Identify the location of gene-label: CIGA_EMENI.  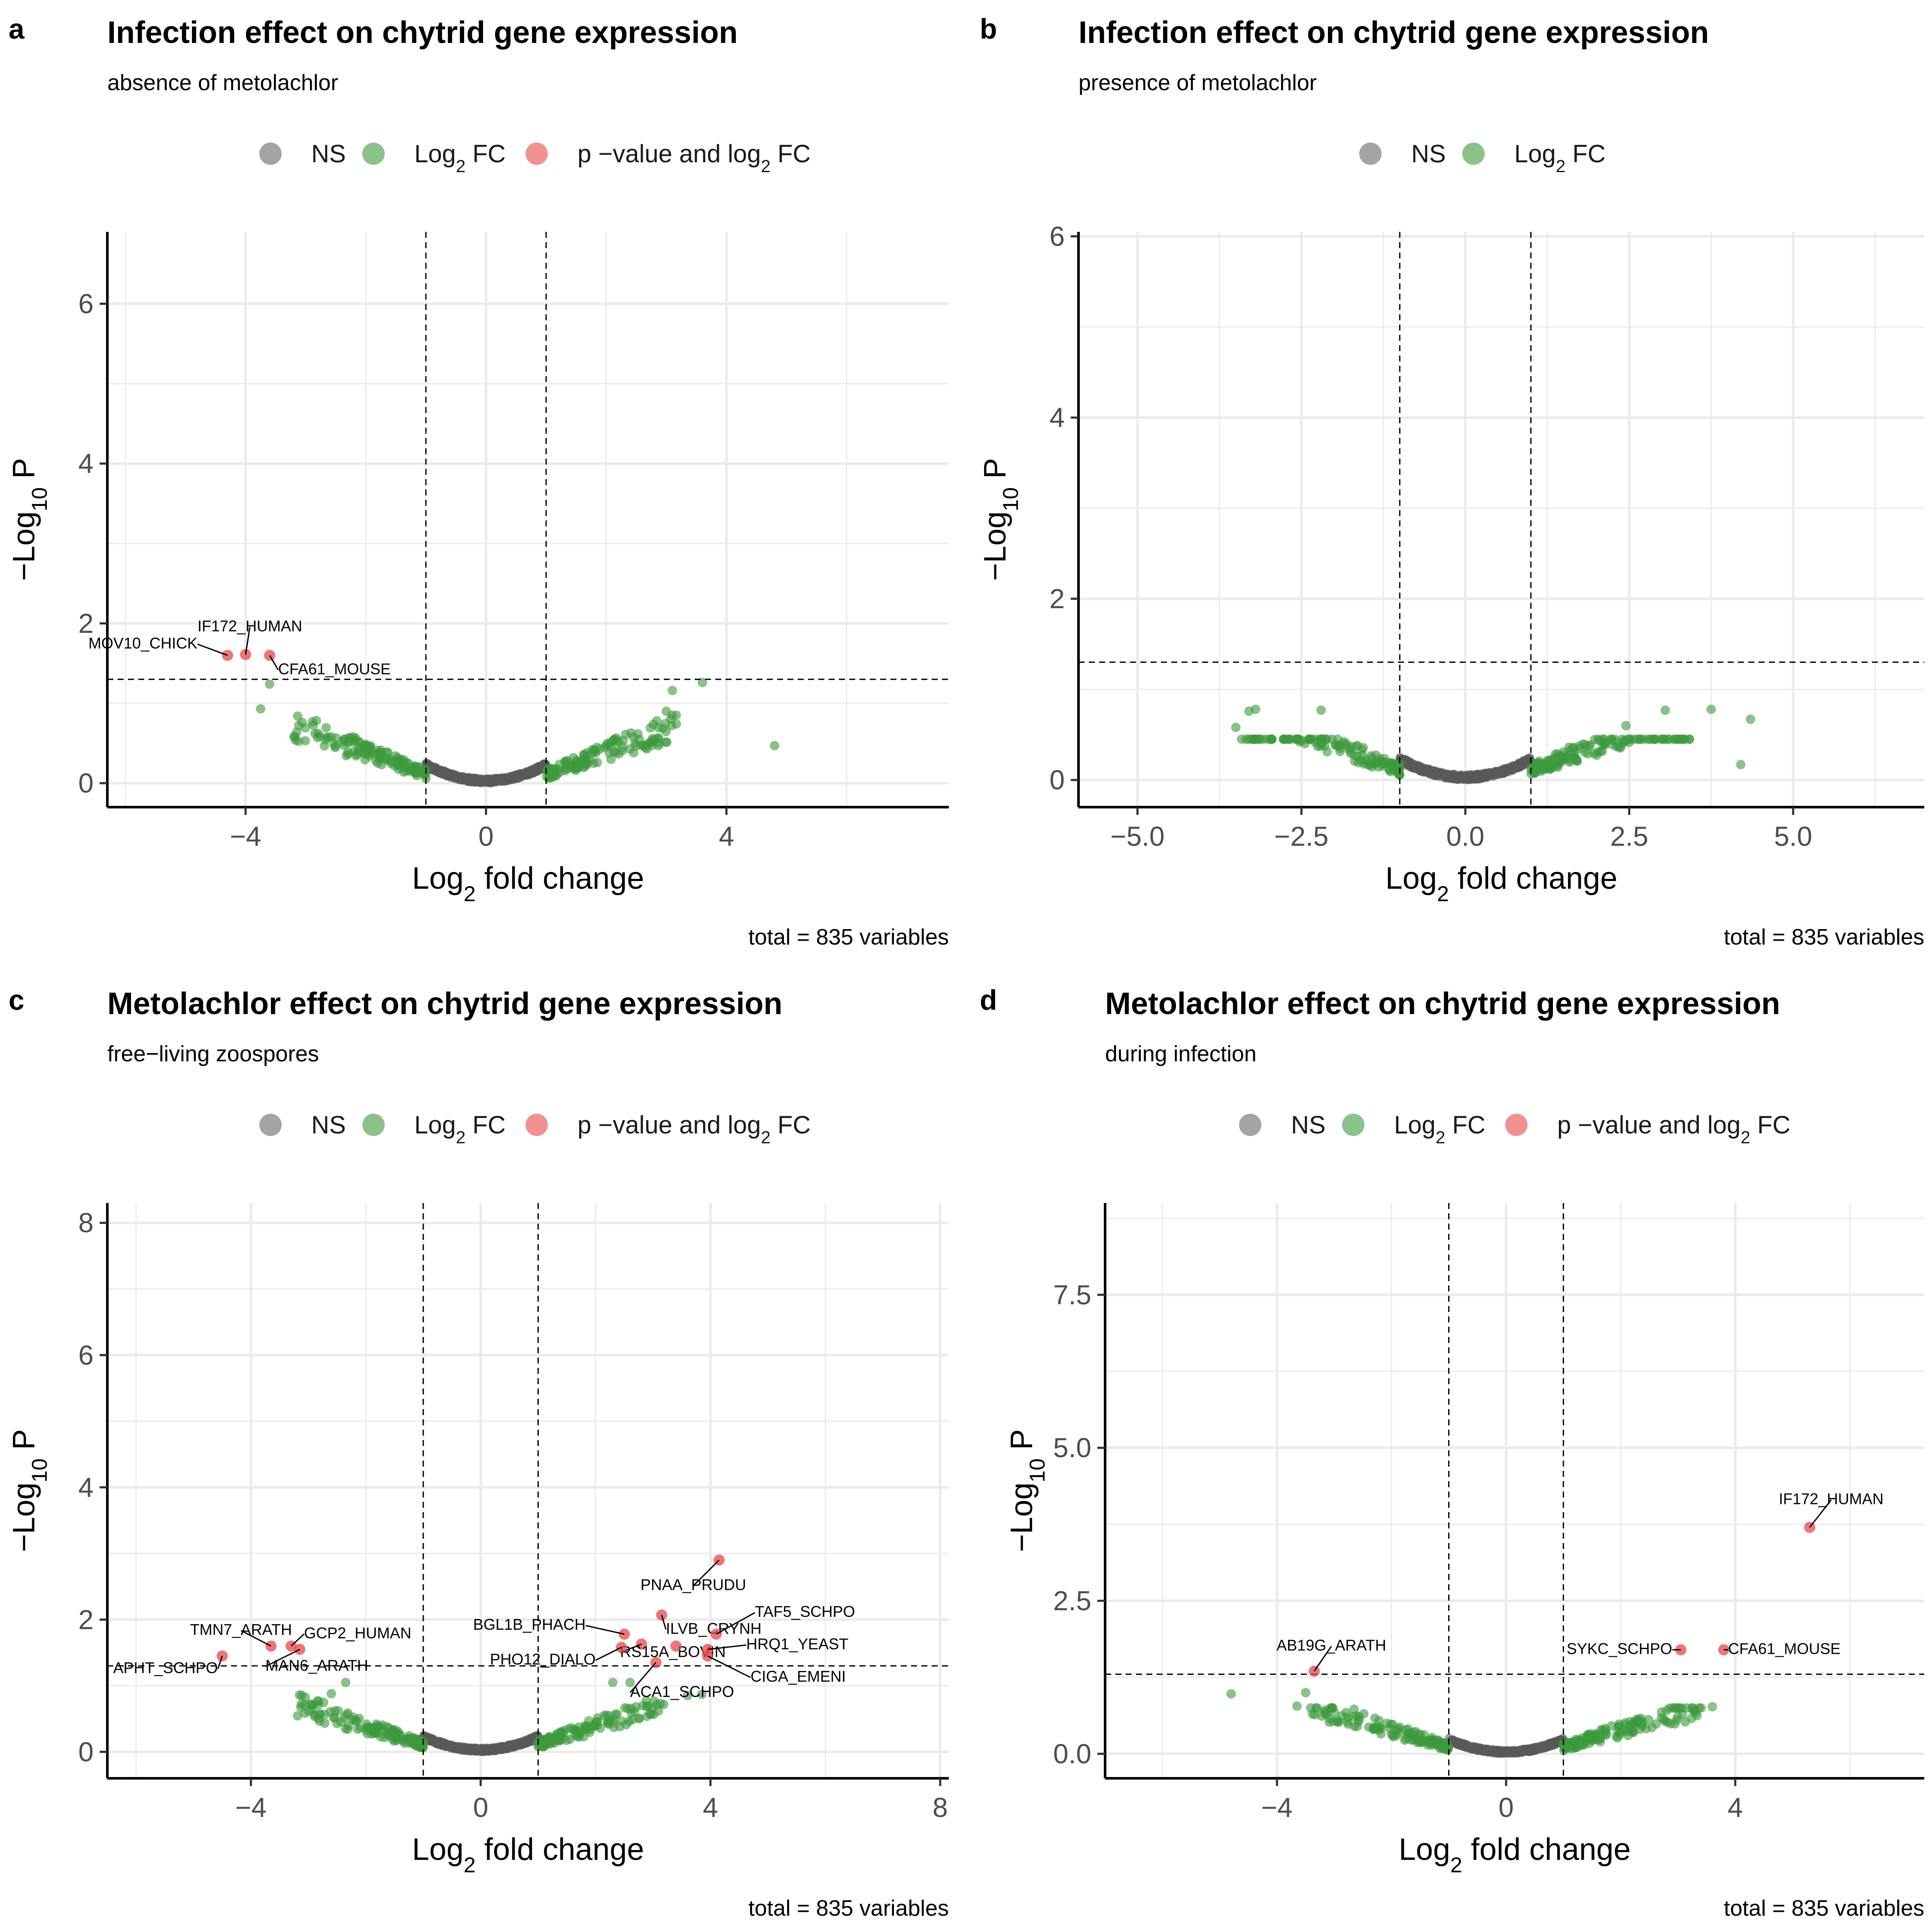
(798, 1676).